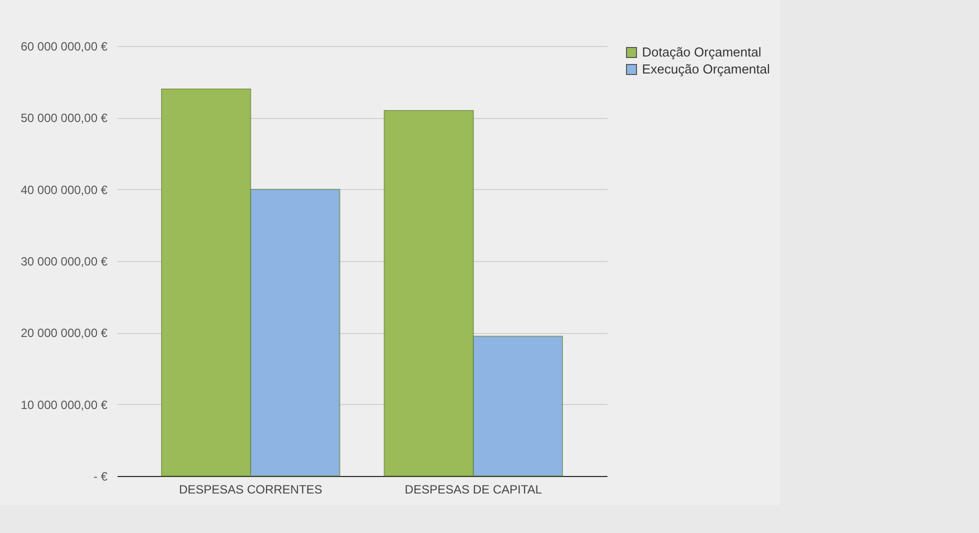 This screenshot has width=979, height=533. What do you see at coordinates (706, 69) in the screenshot?
I see `legend-label: Execução Orçamental` at bounding box center [706, 69].